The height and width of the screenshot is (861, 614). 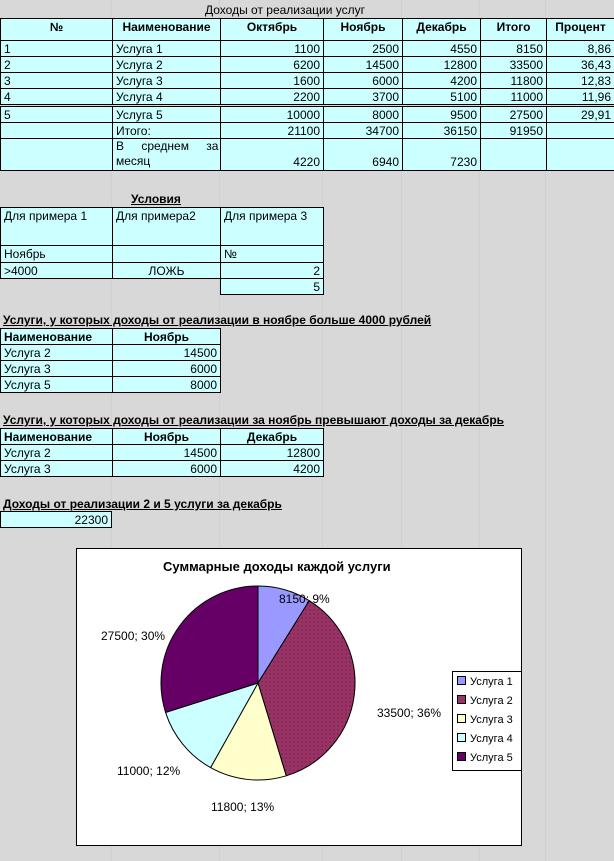 What do you see at coordinates (272, 254) in the screenshot?
I see `condition-cell: №` at bounding box center [272, 254].